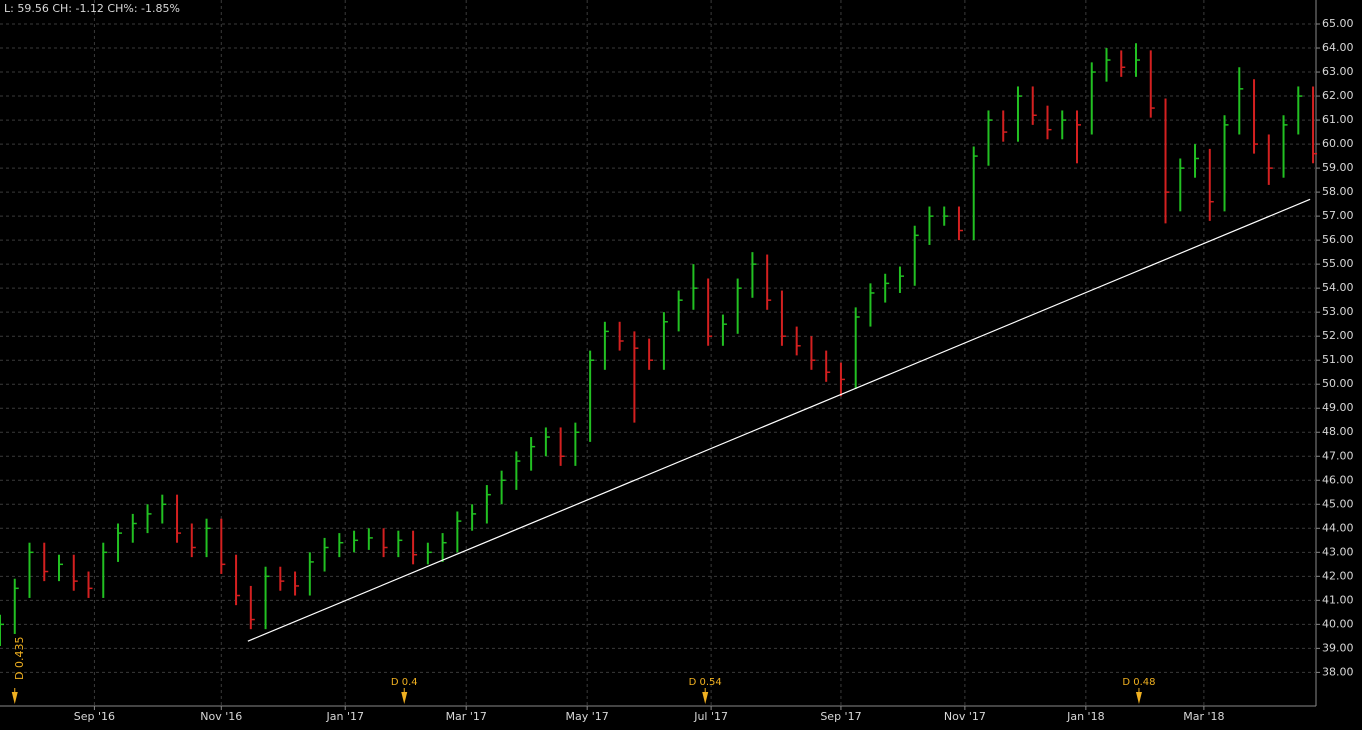 The width and height of the screenshot is (1362, 730). What do you see at coordinates (1338, 623) in the screenshot?
I see `y-tick-label: 40.00` at bounding box center [1338, 623].